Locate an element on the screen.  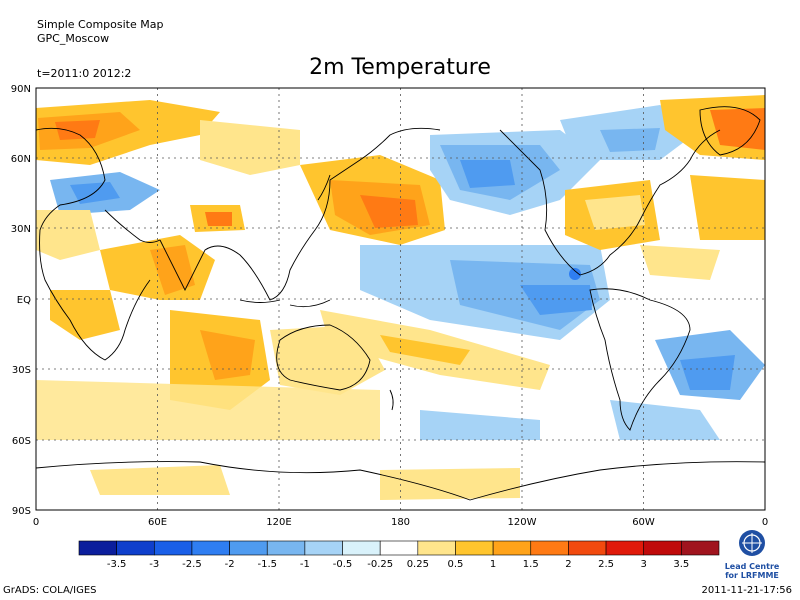
colorbar-tick-label: 1 is located at coordinates (493, 564).